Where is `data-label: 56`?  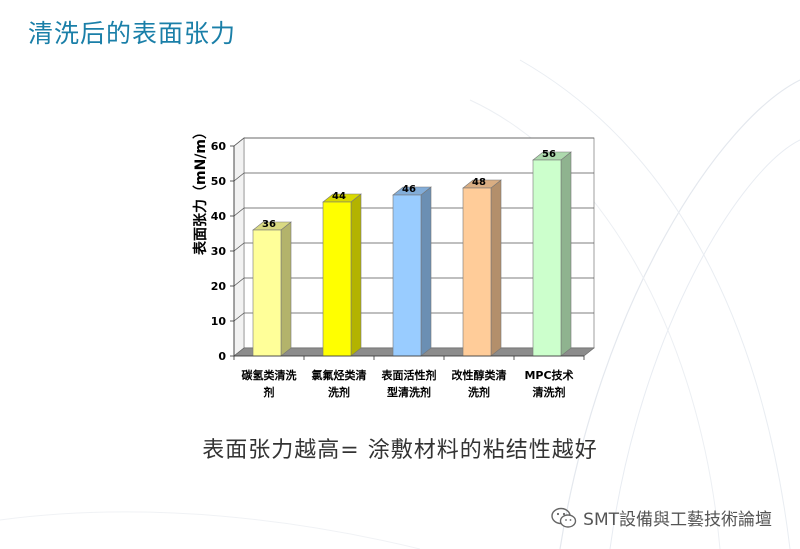 data-label: 56 is located at coordinates (549, 154).